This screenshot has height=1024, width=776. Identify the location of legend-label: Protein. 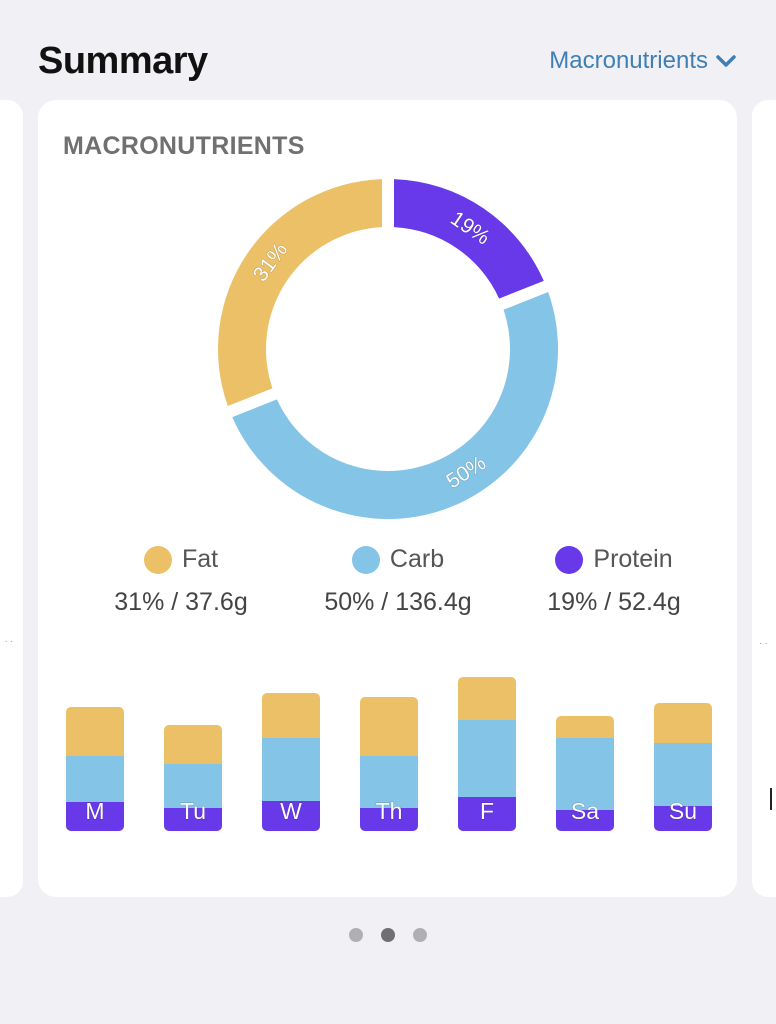
(633, 559).